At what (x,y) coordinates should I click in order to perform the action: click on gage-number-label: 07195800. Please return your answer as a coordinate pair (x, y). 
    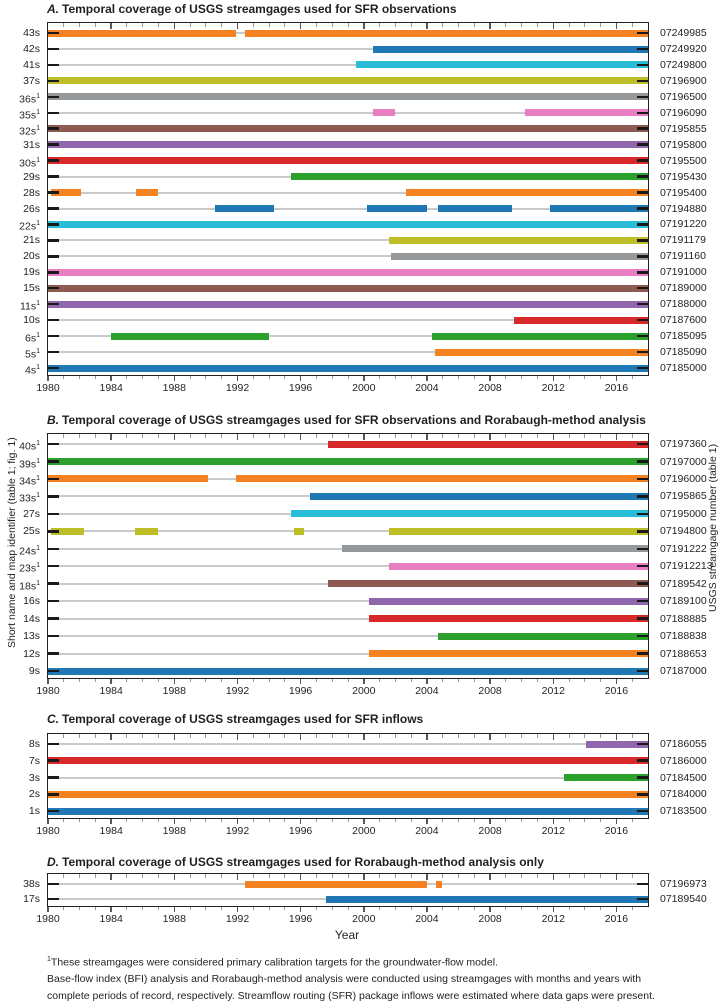
    Looking at the image, I should click on (683, 144).